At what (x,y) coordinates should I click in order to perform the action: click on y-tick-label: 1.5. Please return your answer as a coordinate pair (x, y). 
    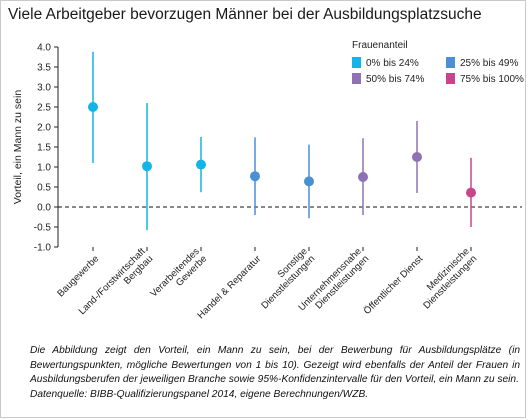
    Looking at the image, I should click on (44, 148).